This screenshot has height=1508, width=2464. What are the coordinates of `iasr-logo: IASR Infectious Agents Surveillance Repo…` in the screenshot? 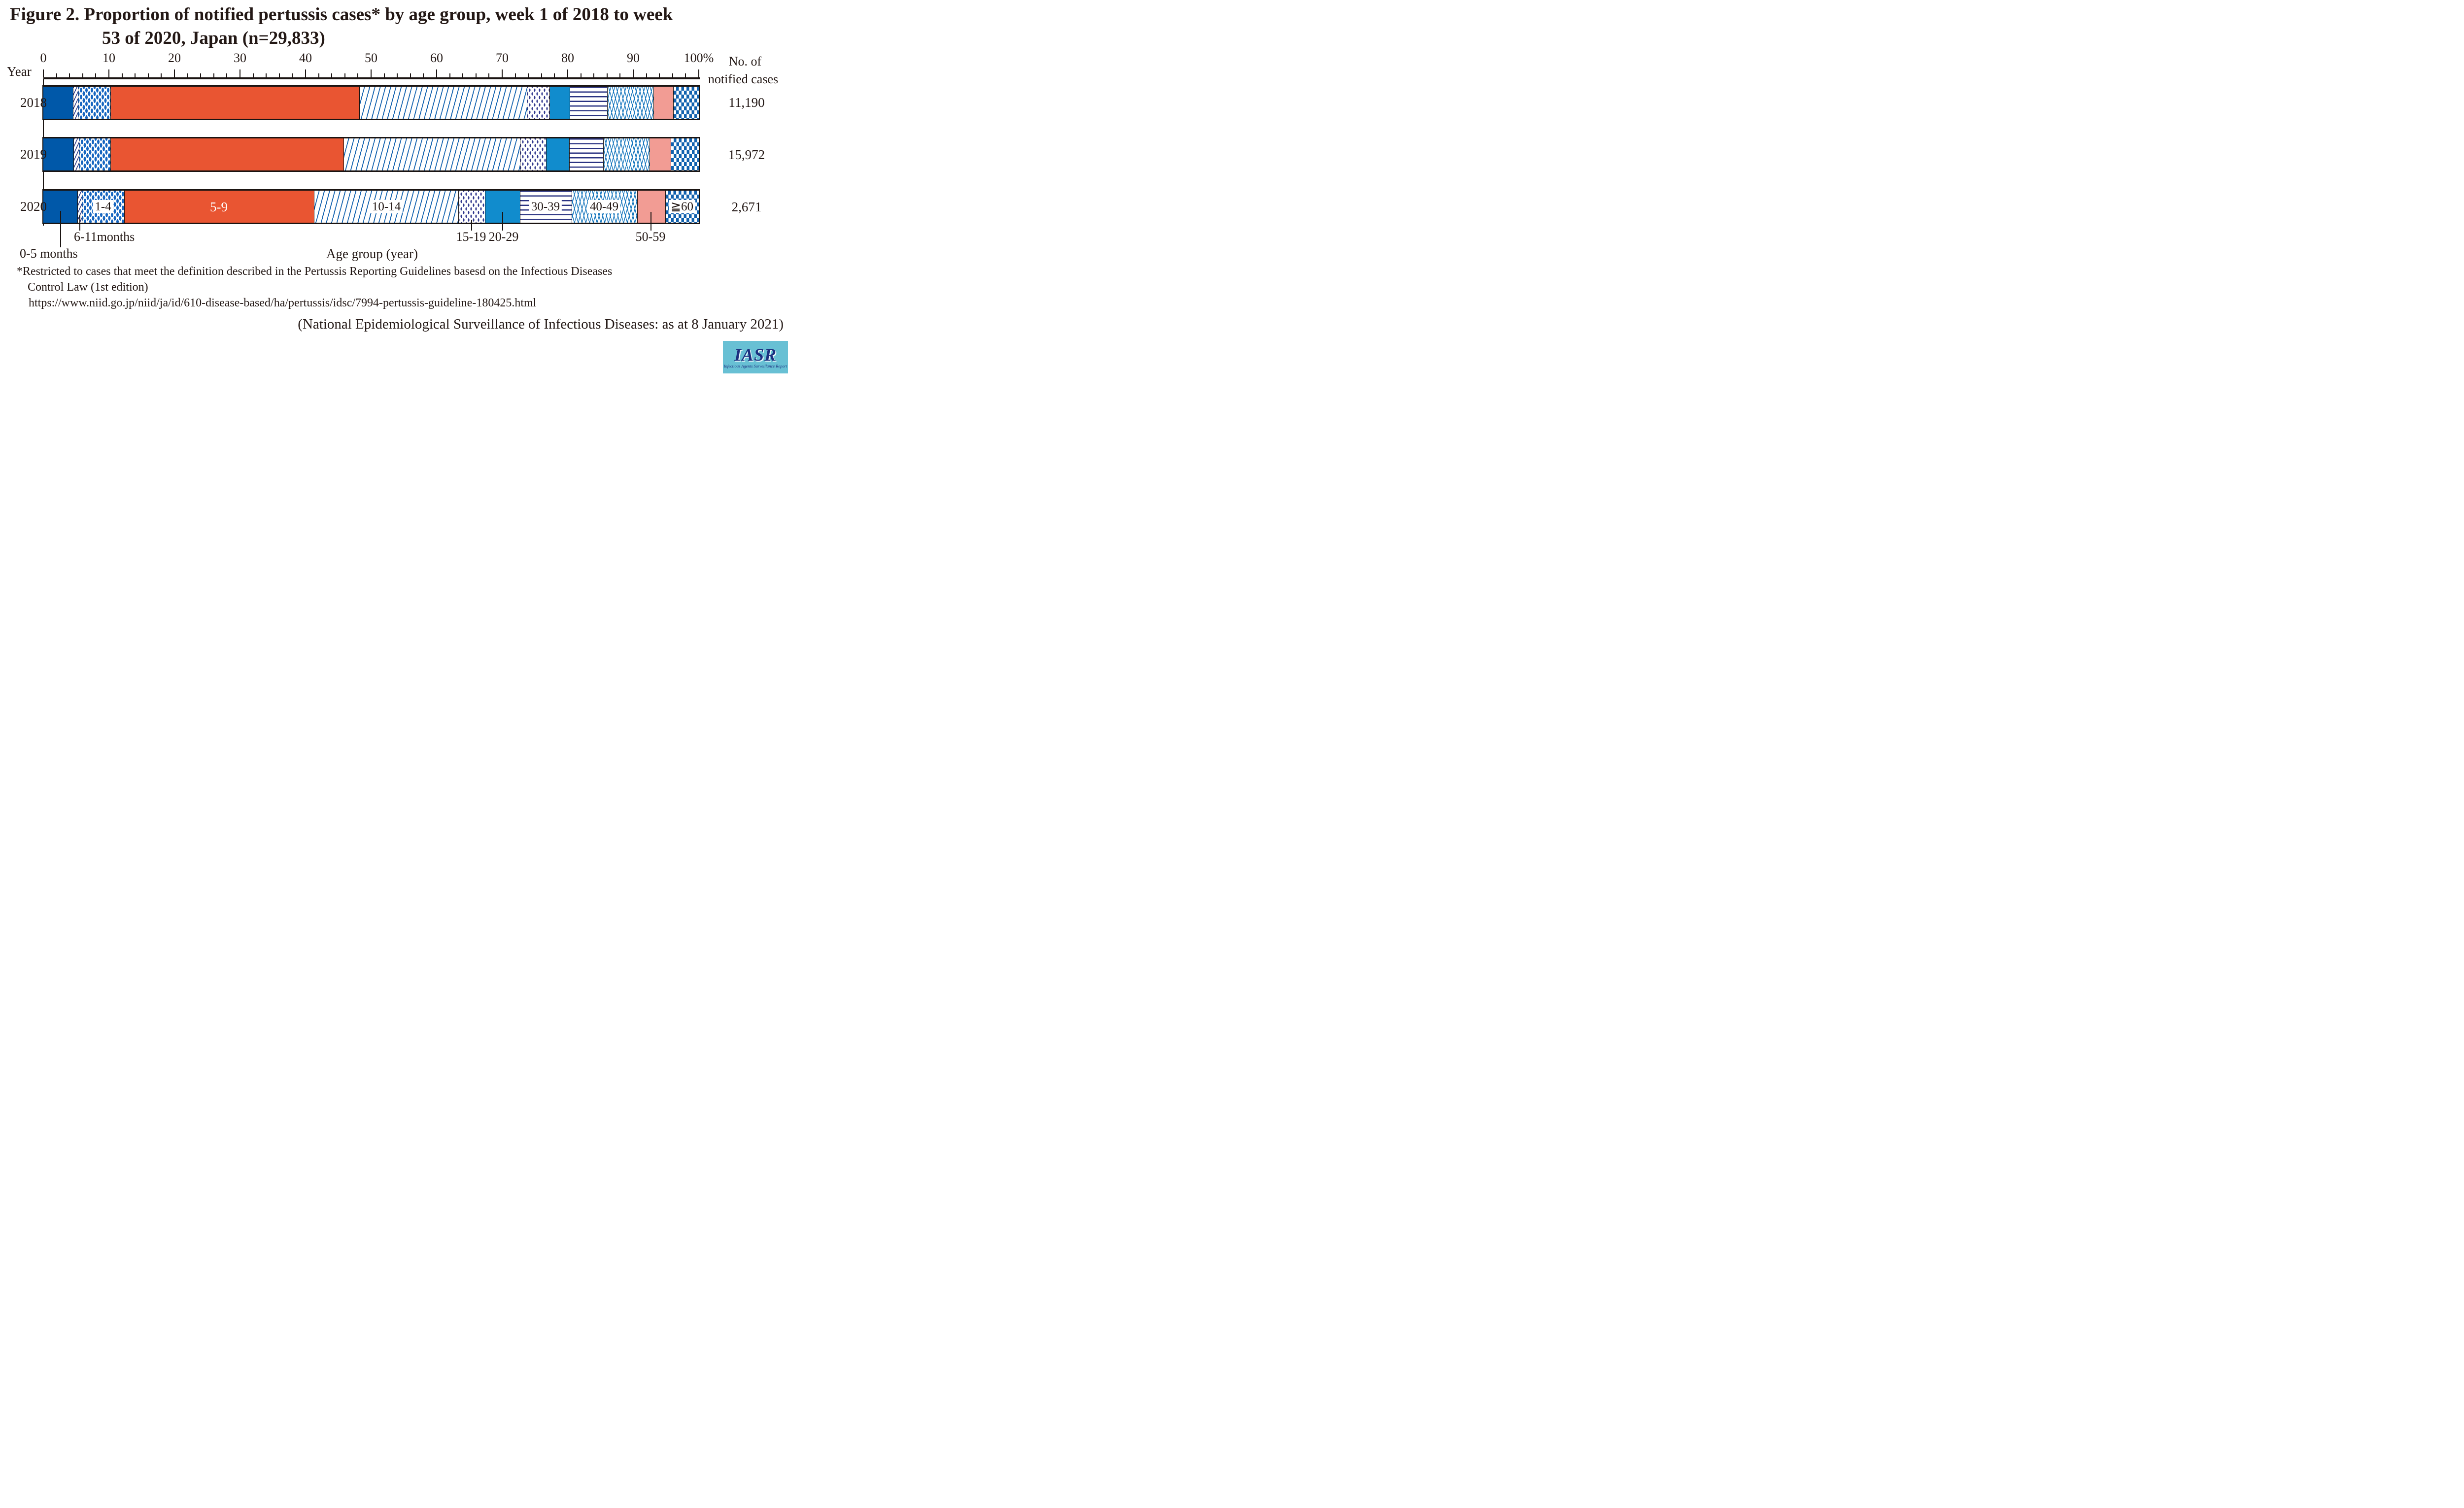 It's located at (755, 357).